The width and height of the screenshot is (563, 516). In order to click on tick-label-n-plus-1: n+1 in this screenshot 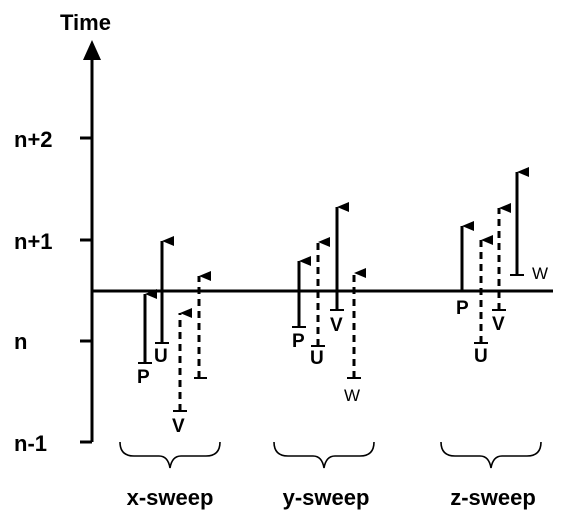, I will do `click(33, 241)`.